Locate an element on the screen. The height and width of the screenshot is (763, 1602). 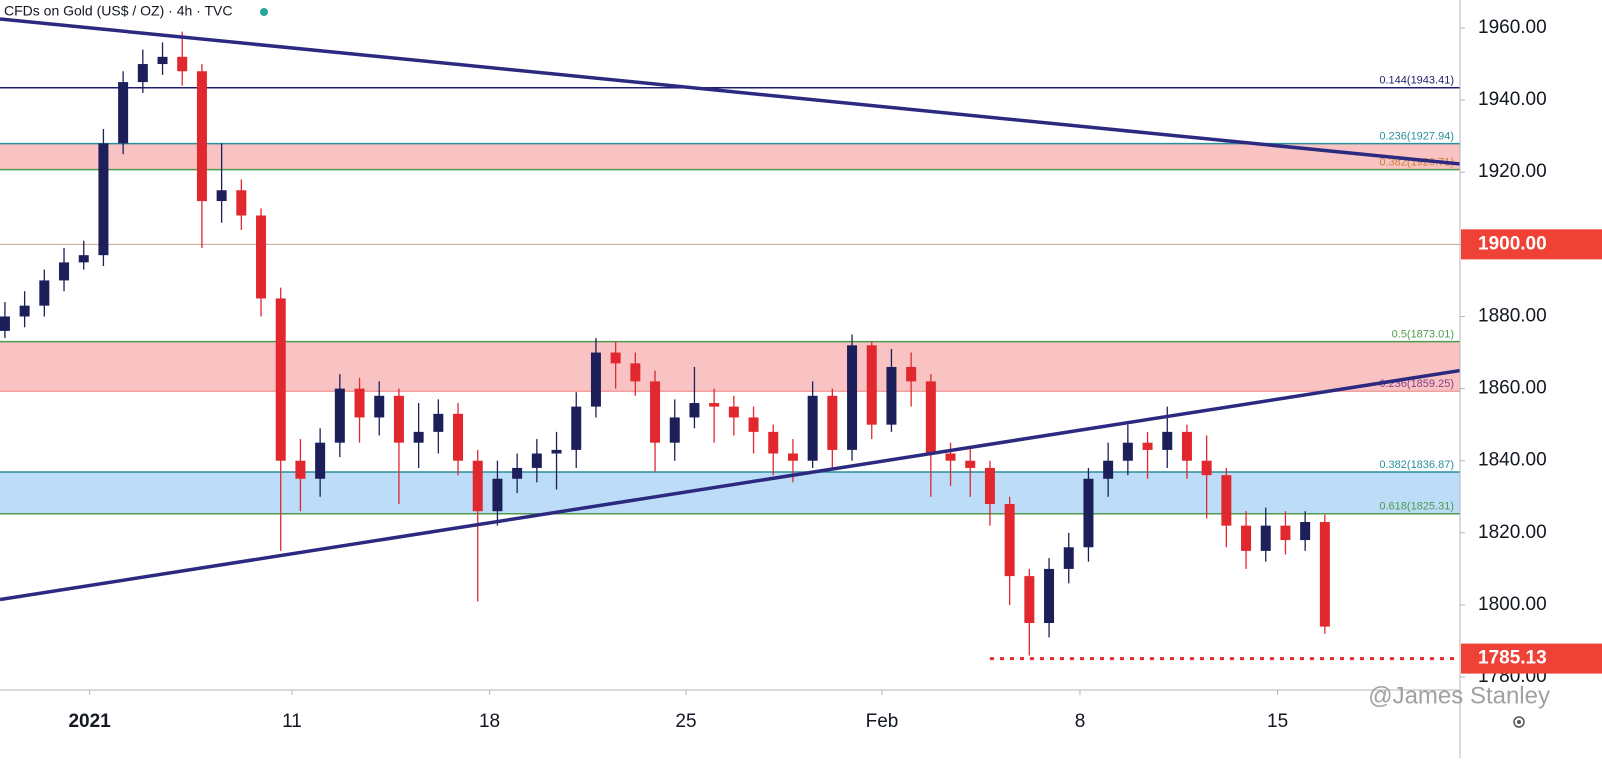
y-tick-label: 1840.00 is located at coordinates (1512, 460).